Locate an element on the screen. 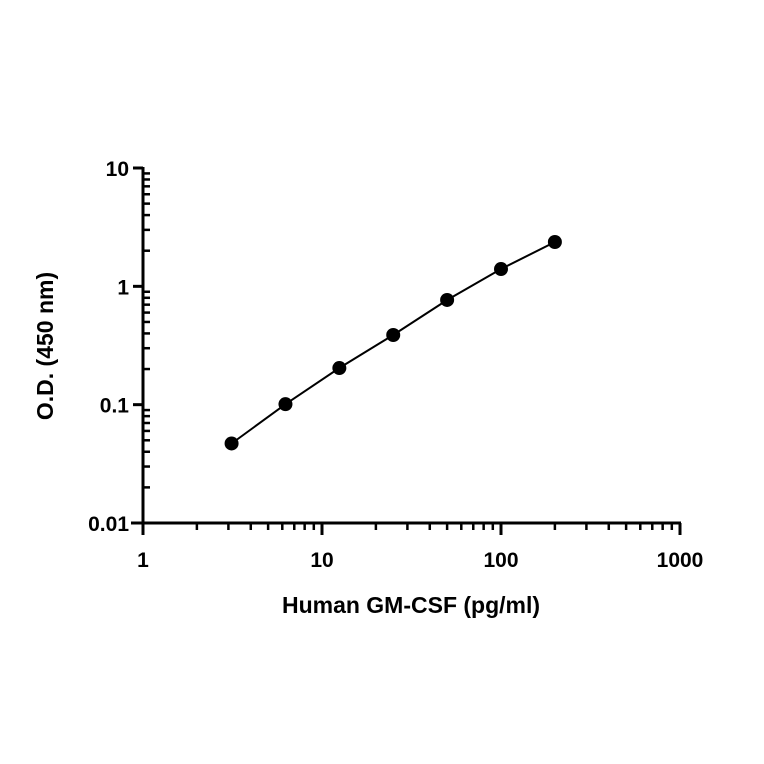 The image size is (764, 764). x-tick-label: 1000 is located at coordinates (680, 560).